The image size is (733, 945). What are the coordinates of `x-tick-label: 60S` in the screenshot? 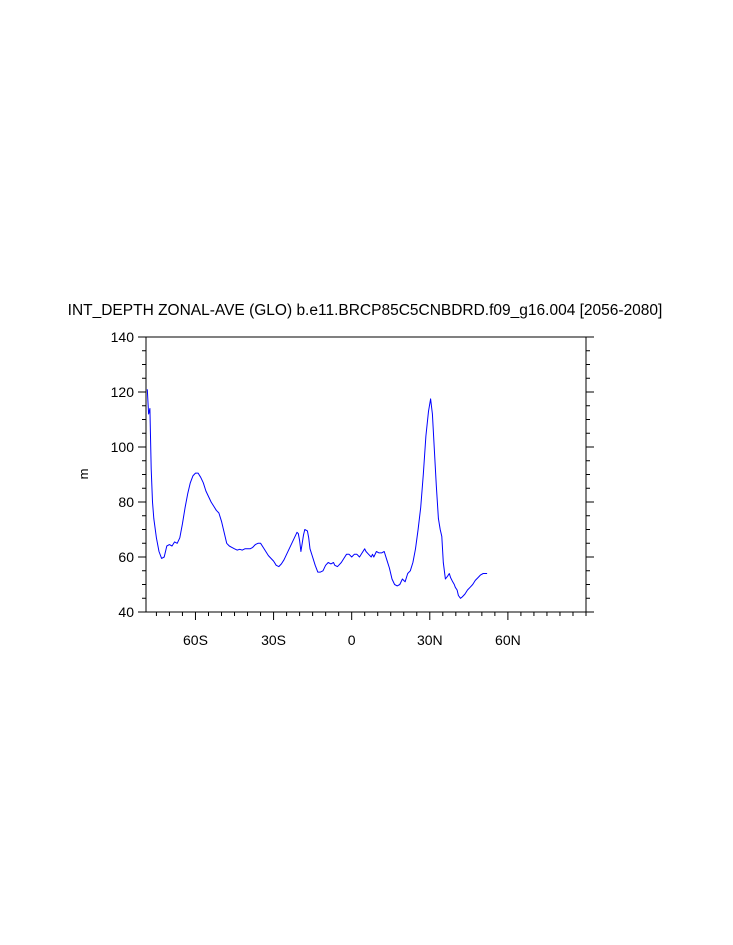 It's located at (195, 640).